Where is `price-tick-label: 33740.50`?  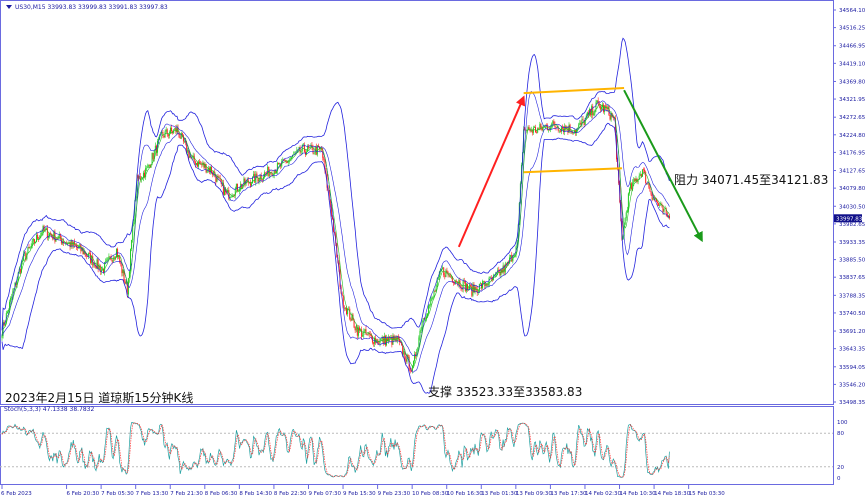
price-tick-label: 33740.50 is located at coordinates (852, 314).